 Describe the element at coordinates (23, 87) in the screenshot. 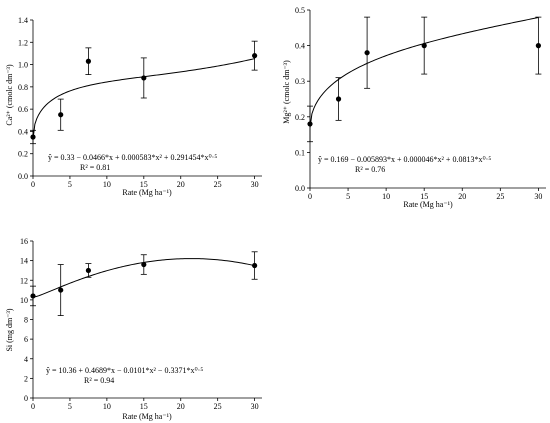

I see `y-tick-label: 0.8` at that location.